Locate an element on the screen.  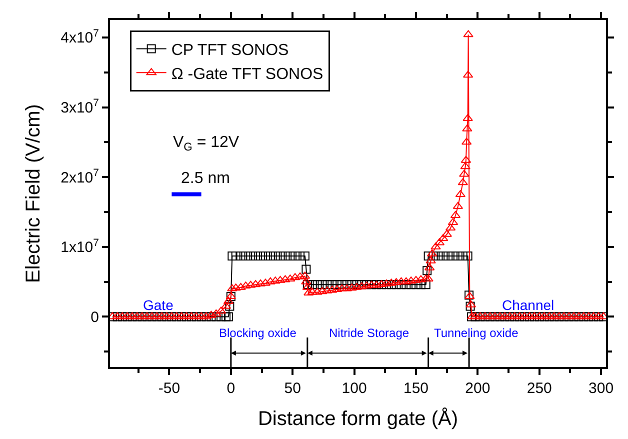
annotation: Blocking oxide is located at coordinates (258, 333).